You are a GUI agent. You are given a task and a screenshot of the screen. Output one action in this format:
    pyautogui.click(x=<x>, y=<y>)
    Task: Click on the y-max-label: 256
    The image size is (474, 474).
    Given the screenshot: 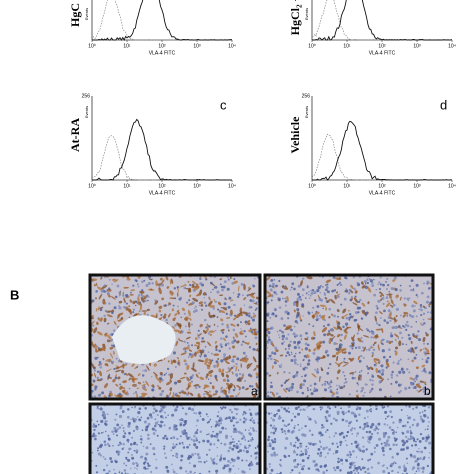 What is the action you would take?
    pyautogui.click(x=86, y=96)
    